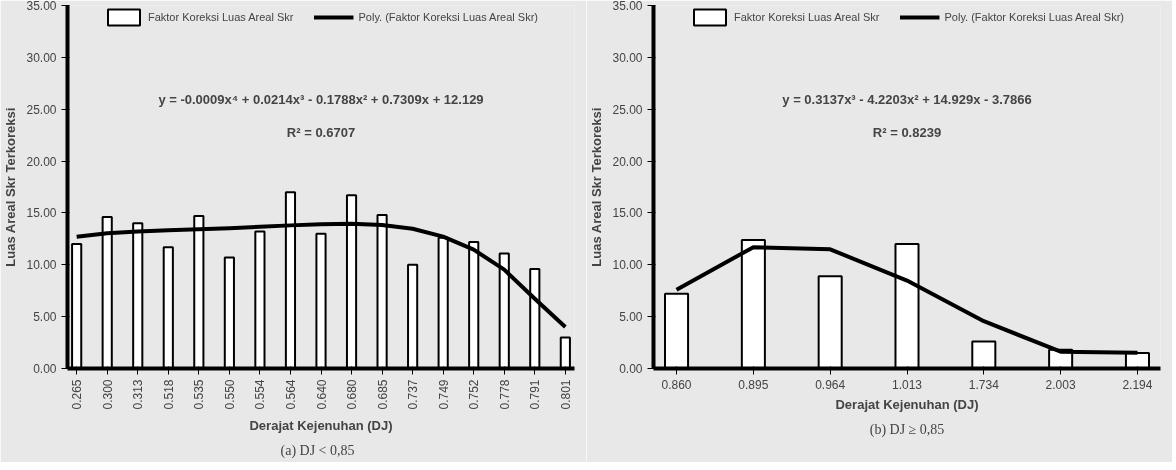 The image size is (1176, 470). I want to click on x-tick-label: 0.964, so click(830, 384).